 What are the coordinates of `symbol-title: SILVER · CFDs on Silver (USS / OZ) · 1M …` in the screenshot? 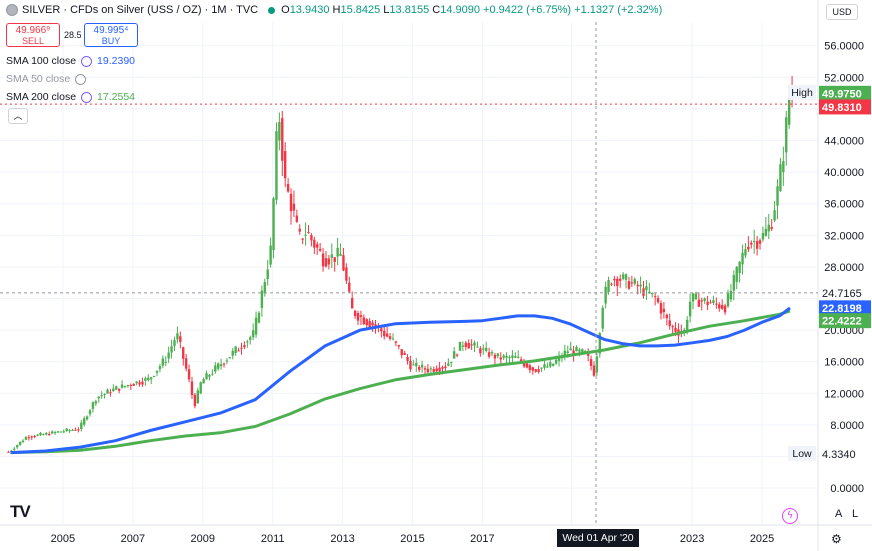 It's located at (140, 10).